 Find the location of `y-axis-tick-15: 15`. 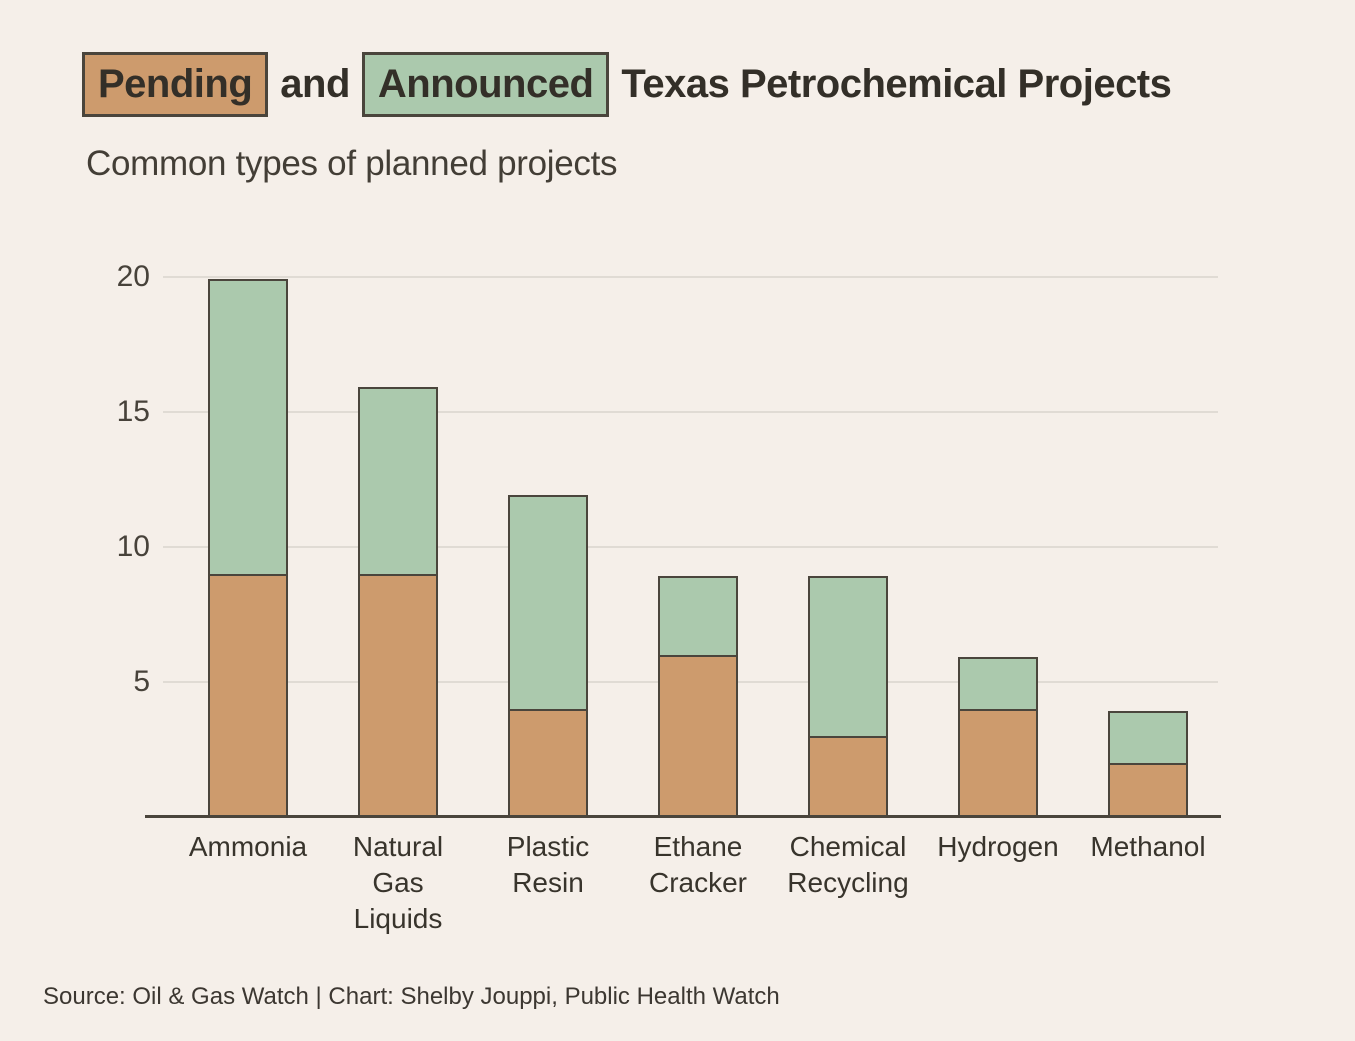

y-axis-tick-15: 15 is located at coordinates (133, 411).